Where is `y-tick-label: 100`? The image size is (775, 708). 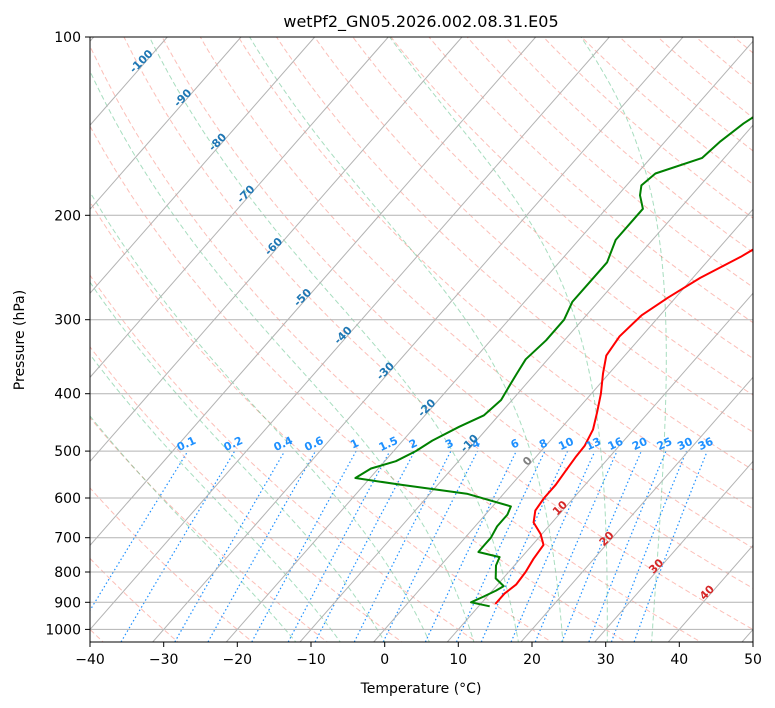 y-tick-label: 100 is located at coordinates (67, 38).